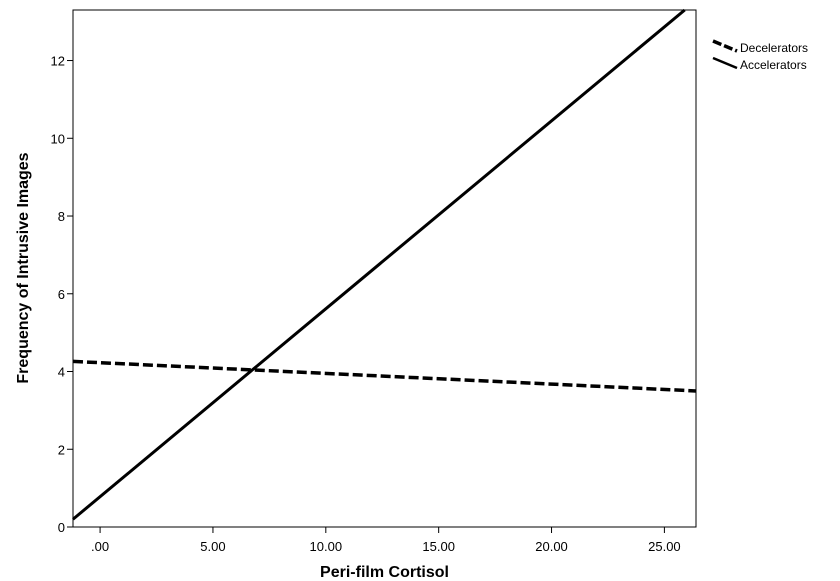 This screenshot has width=840, height=581. What do you see at coordinates (61, 372) in the screenshot?
I see `y-tick-label: 4` at bounding box center [61, 372].